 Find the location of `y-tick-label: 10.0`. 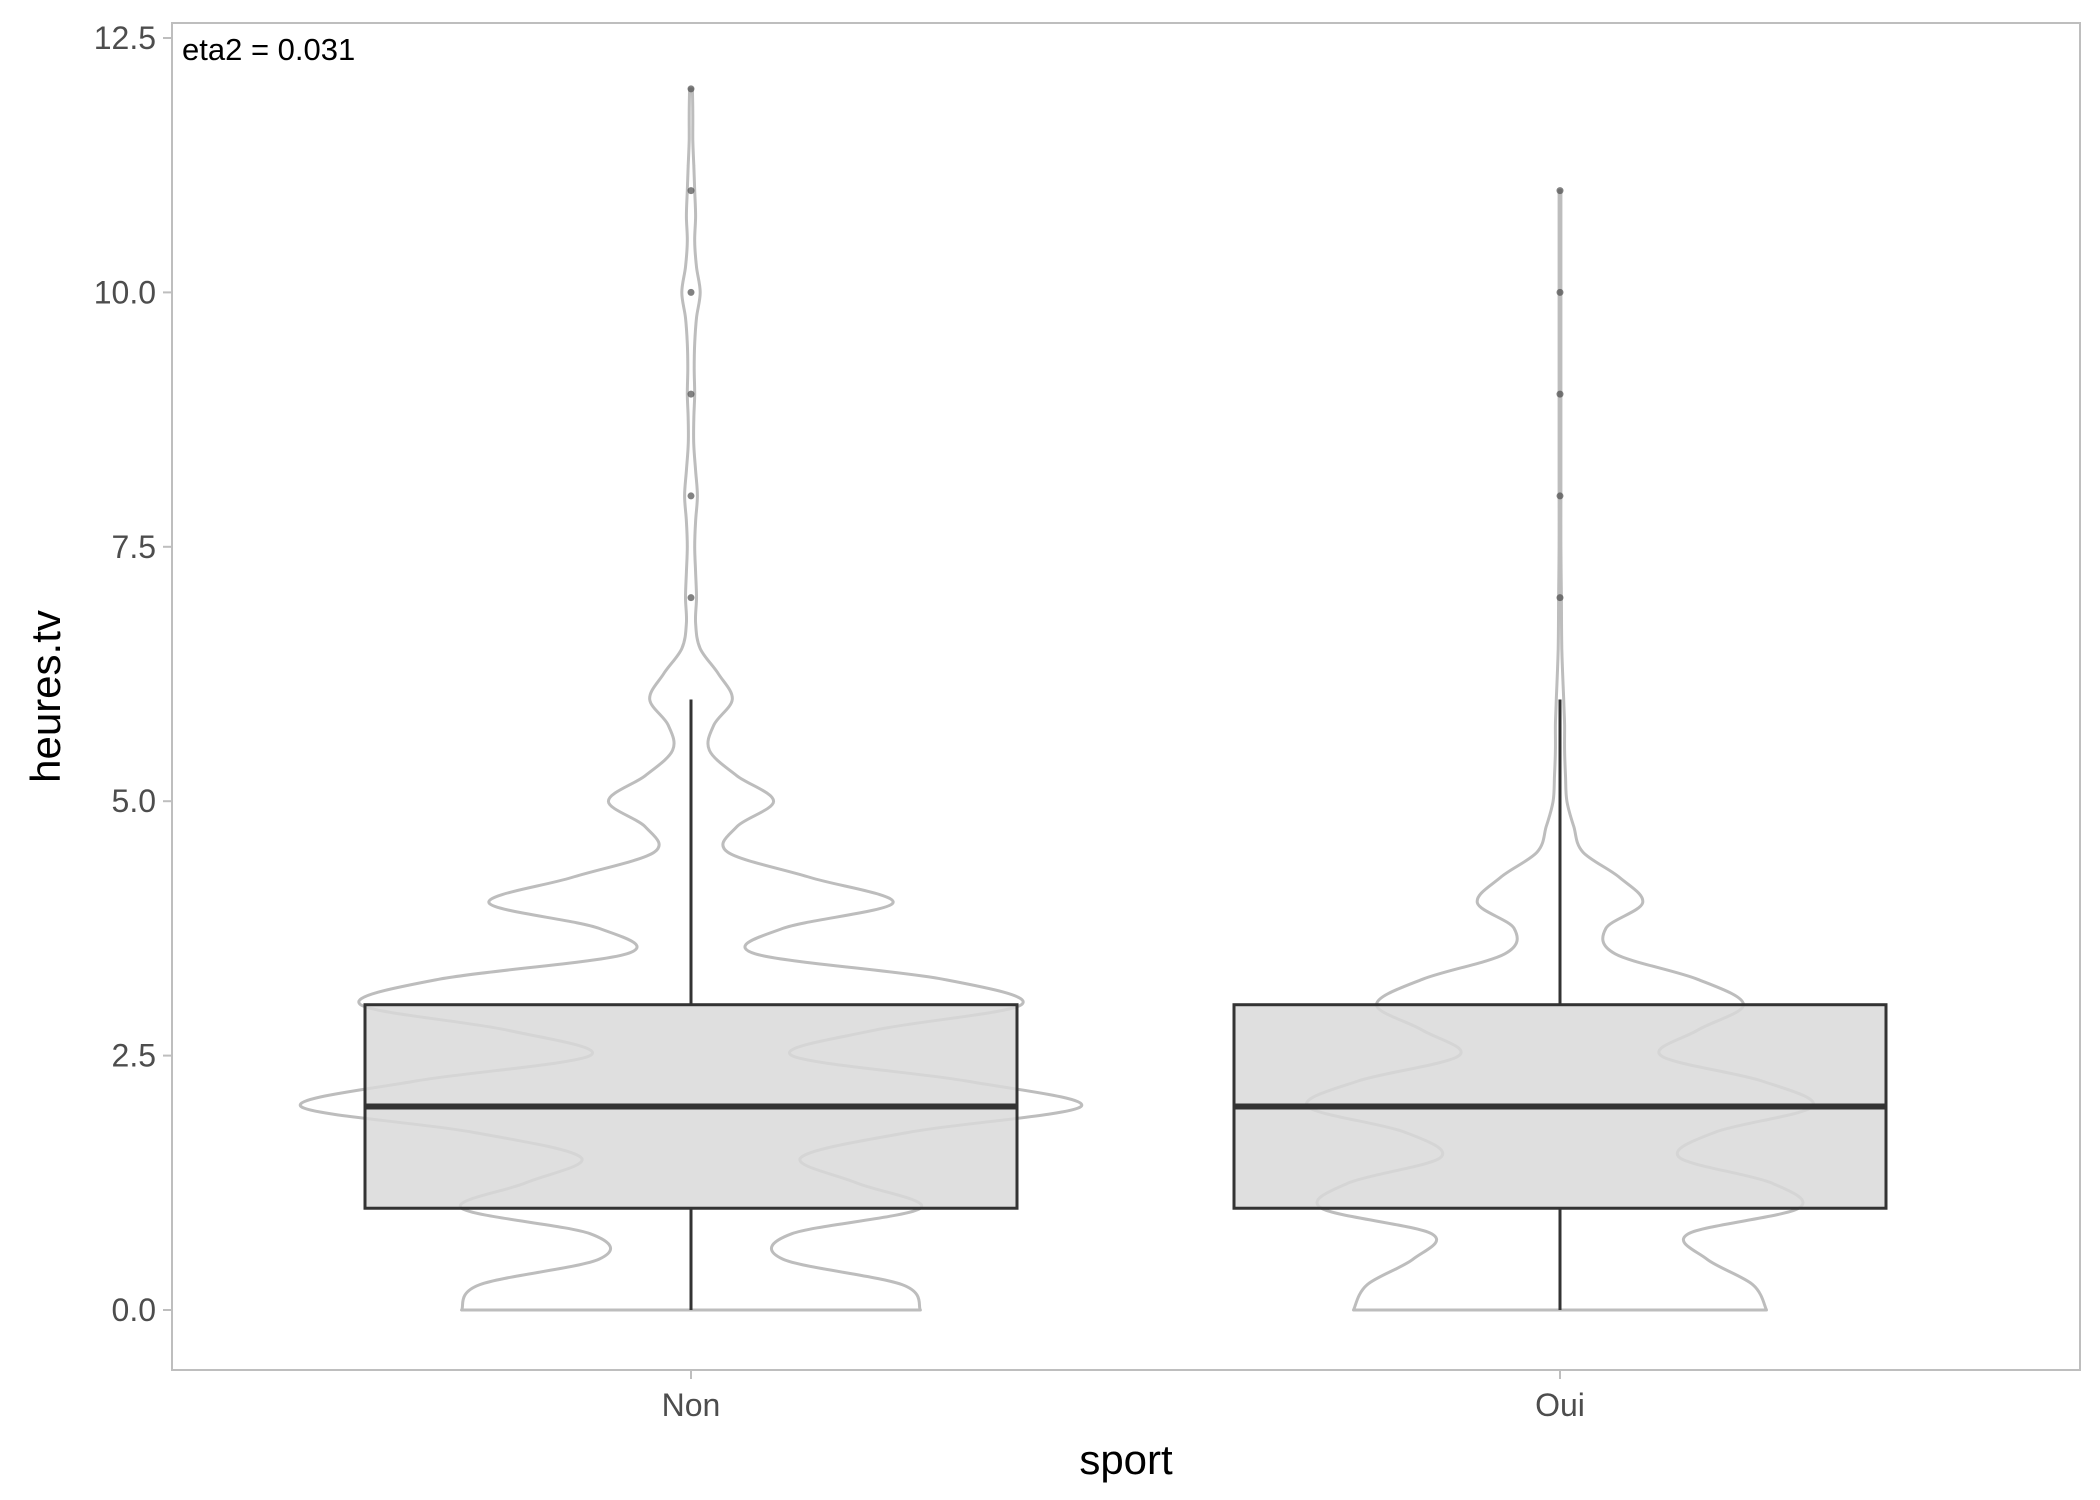

y-tick-label: 10.0 is located at coordinates (125, 292).